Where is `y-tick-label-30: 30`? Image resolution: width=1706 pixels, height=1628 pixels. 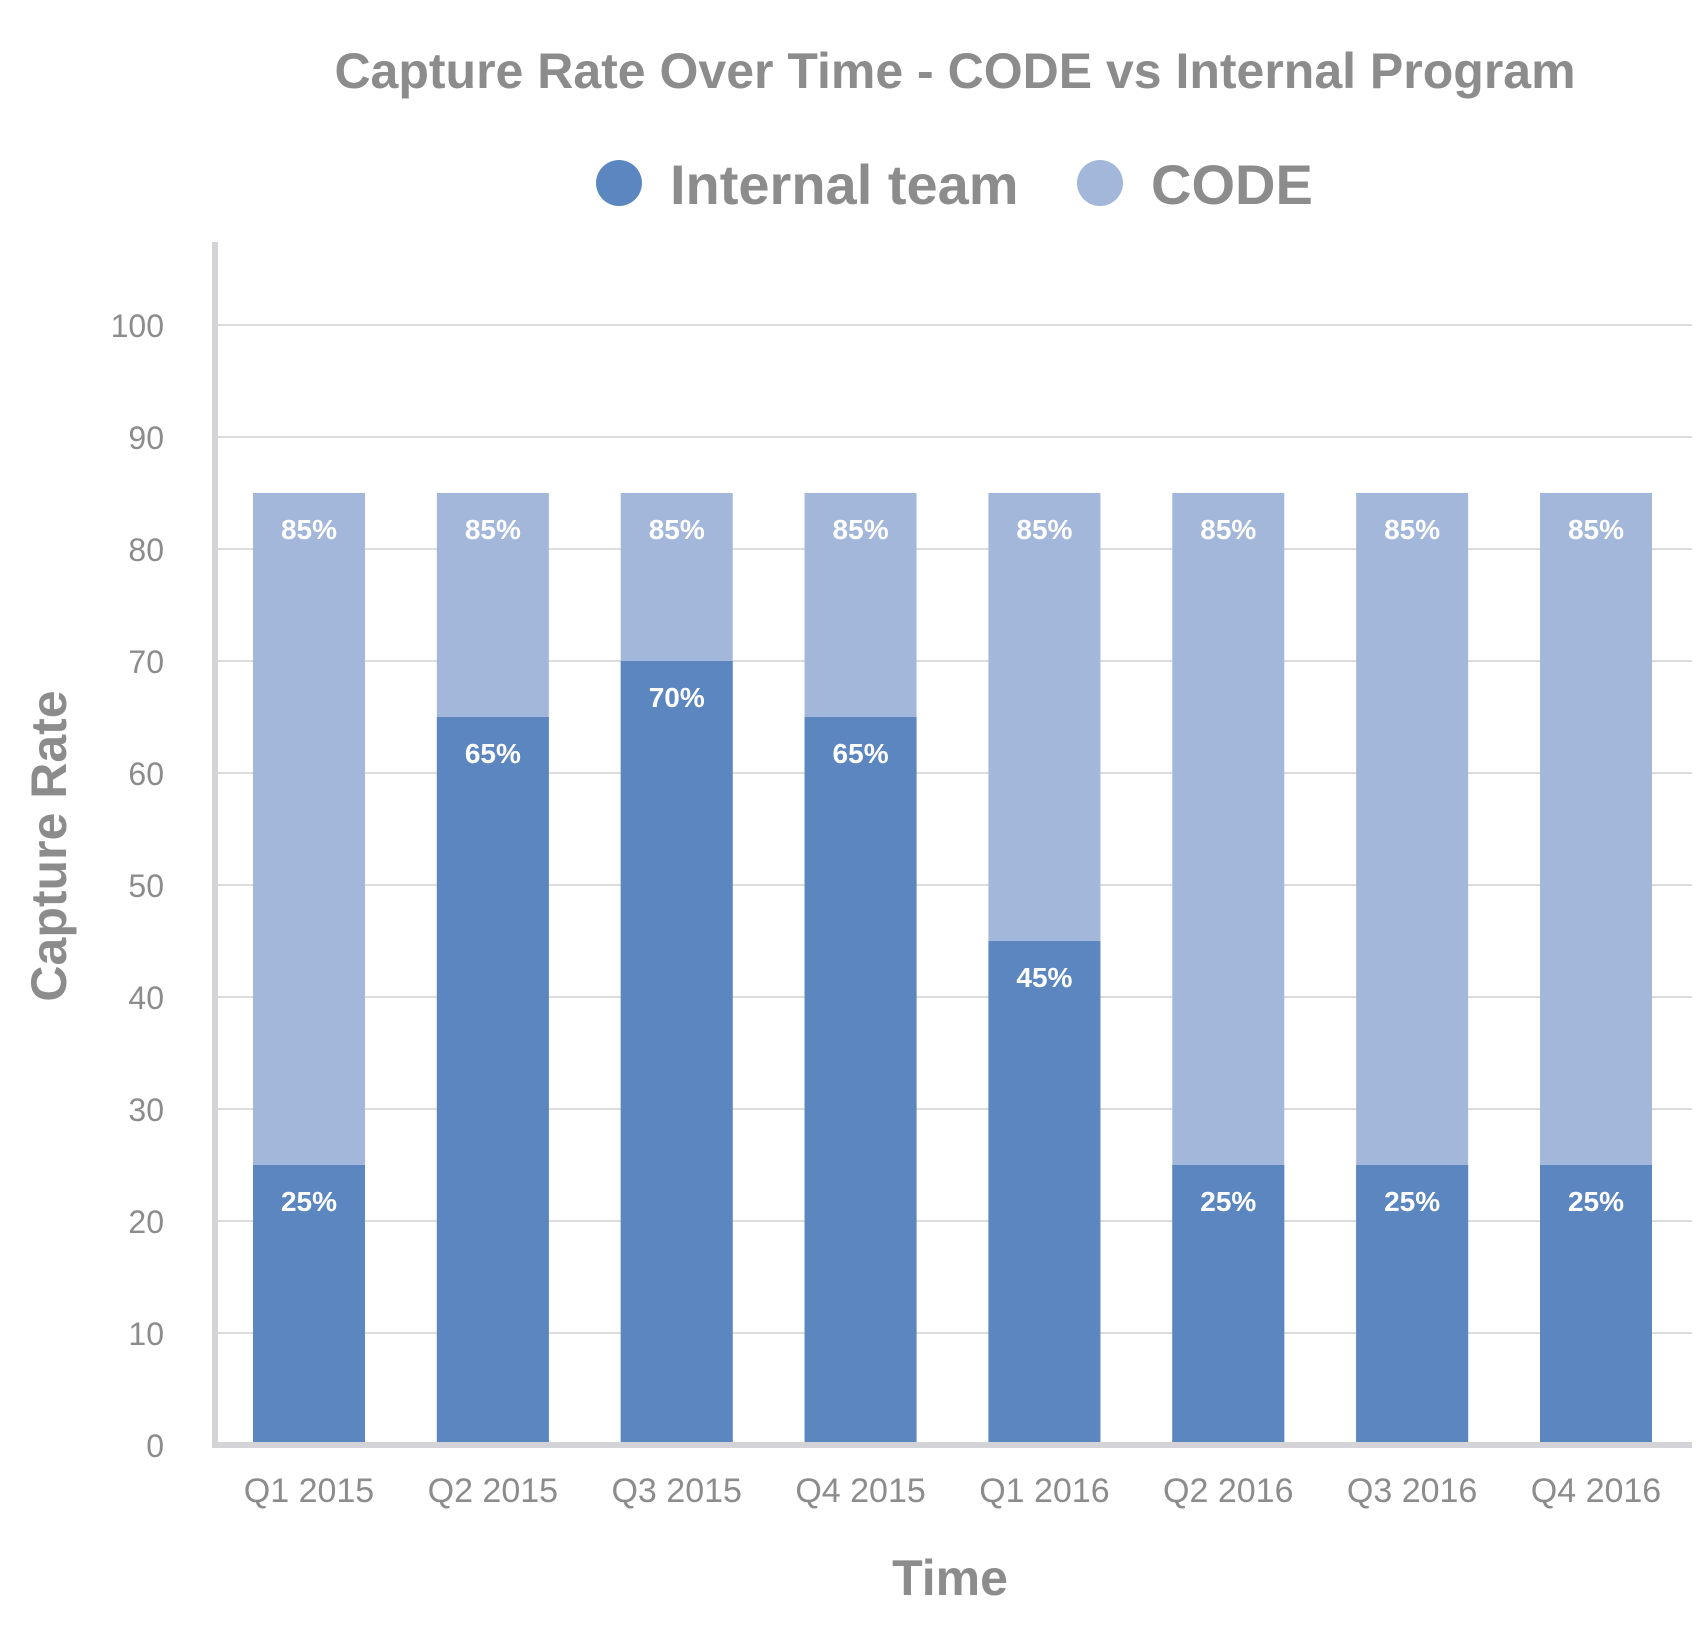
y-tick-label-30: 30 is located at coordinates (146, 1110).